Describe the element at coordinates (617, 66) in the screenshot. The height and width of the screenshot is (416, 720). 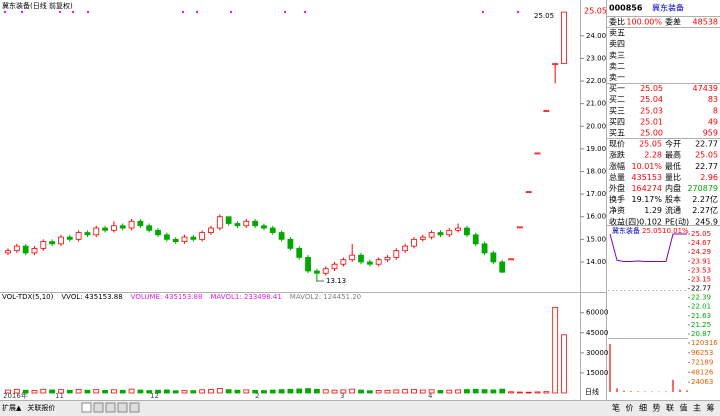
I see `quote-label: 卖二` at that location.